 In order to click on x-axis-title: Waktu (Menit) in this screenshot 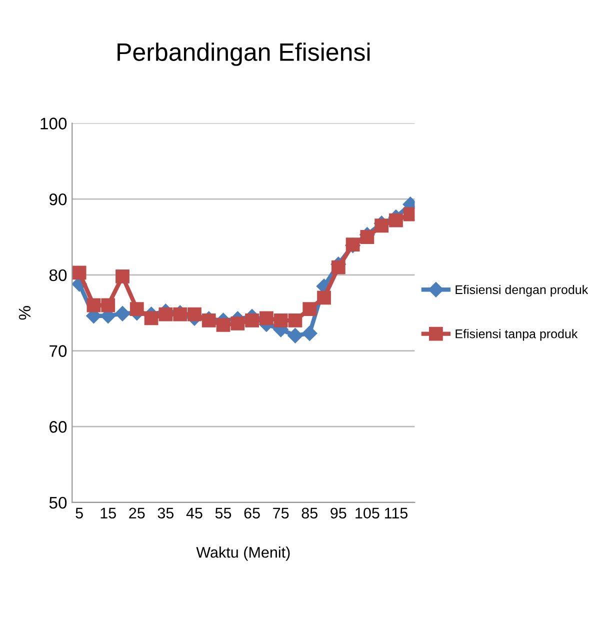, I will do `click(243, 553)`.